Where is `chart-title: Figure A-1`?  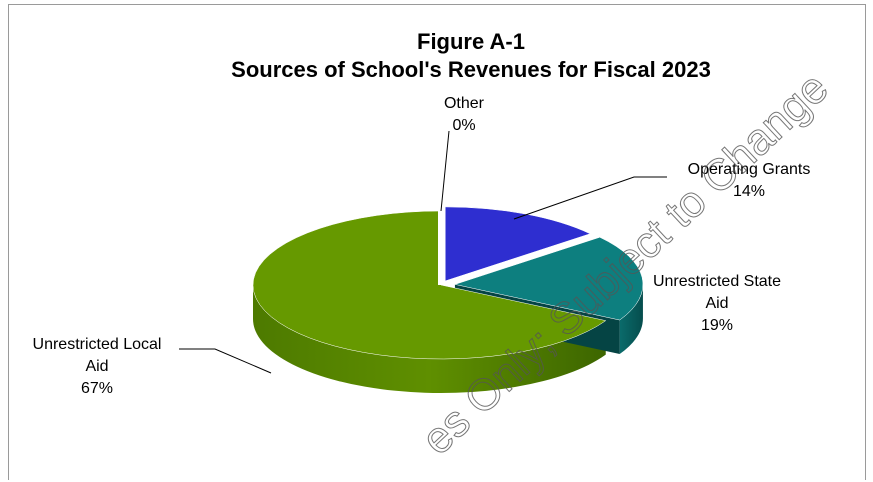 chart-title: Figure A-1 is located at coordinates (471, 41).